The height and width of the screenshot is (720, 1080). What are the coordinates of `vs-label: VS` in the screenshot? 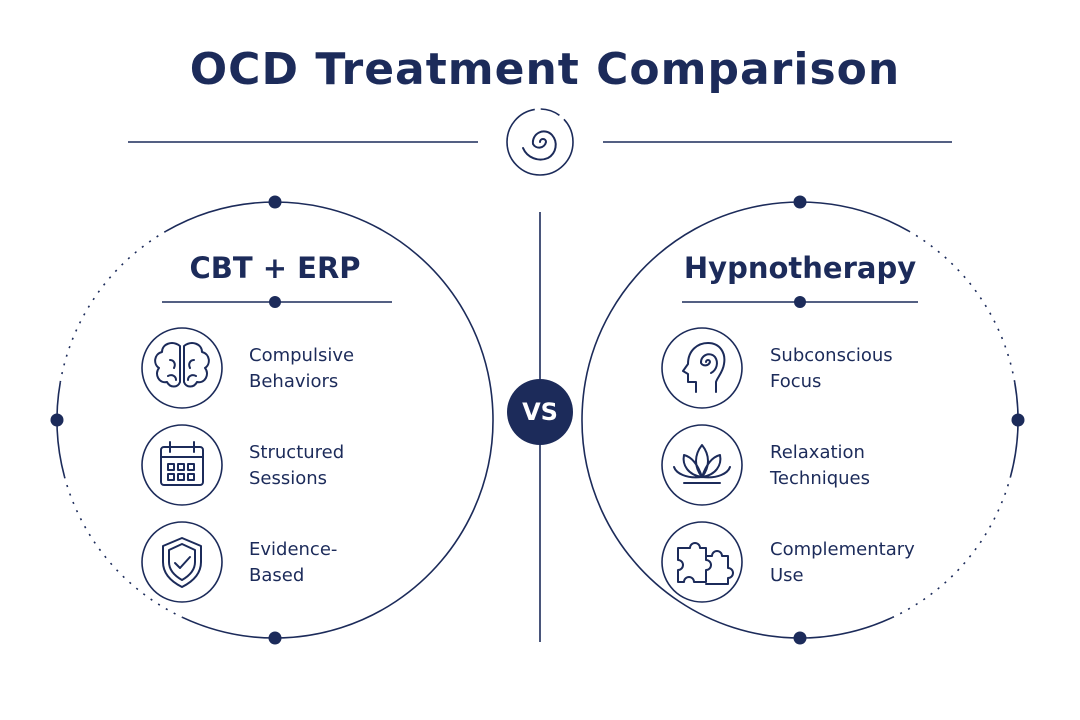 It's located at (540, 412).